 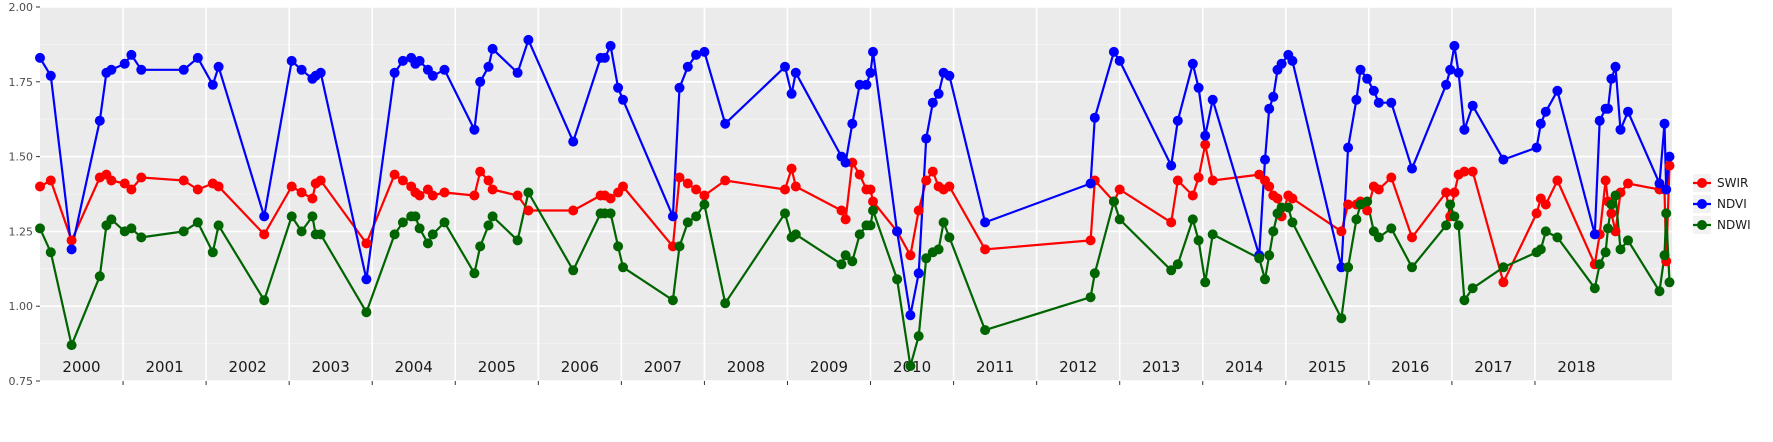 What do you see at coordinates (1734, 225) in the screenshot?
I see `legend-label-ndwi: NDWI` at bounding box center [1734, 225].